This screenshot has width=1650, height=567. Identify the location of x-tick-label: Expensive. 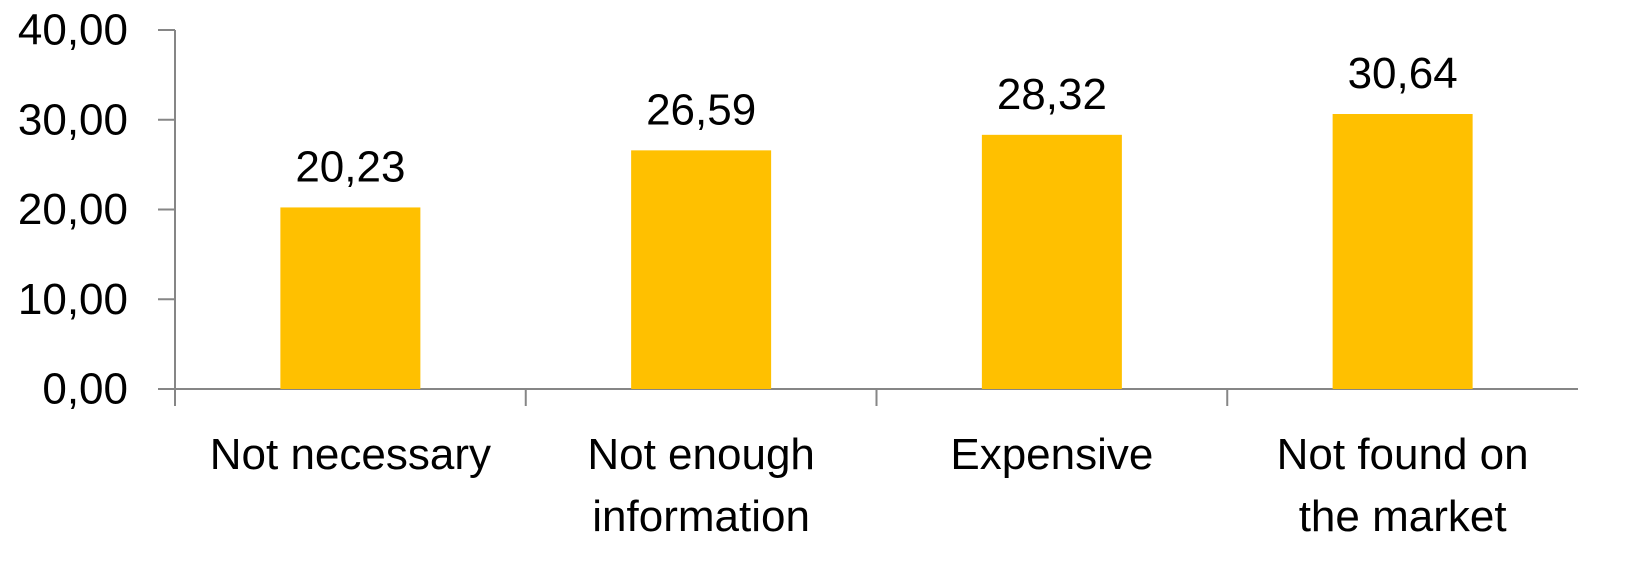
(1051, 454).